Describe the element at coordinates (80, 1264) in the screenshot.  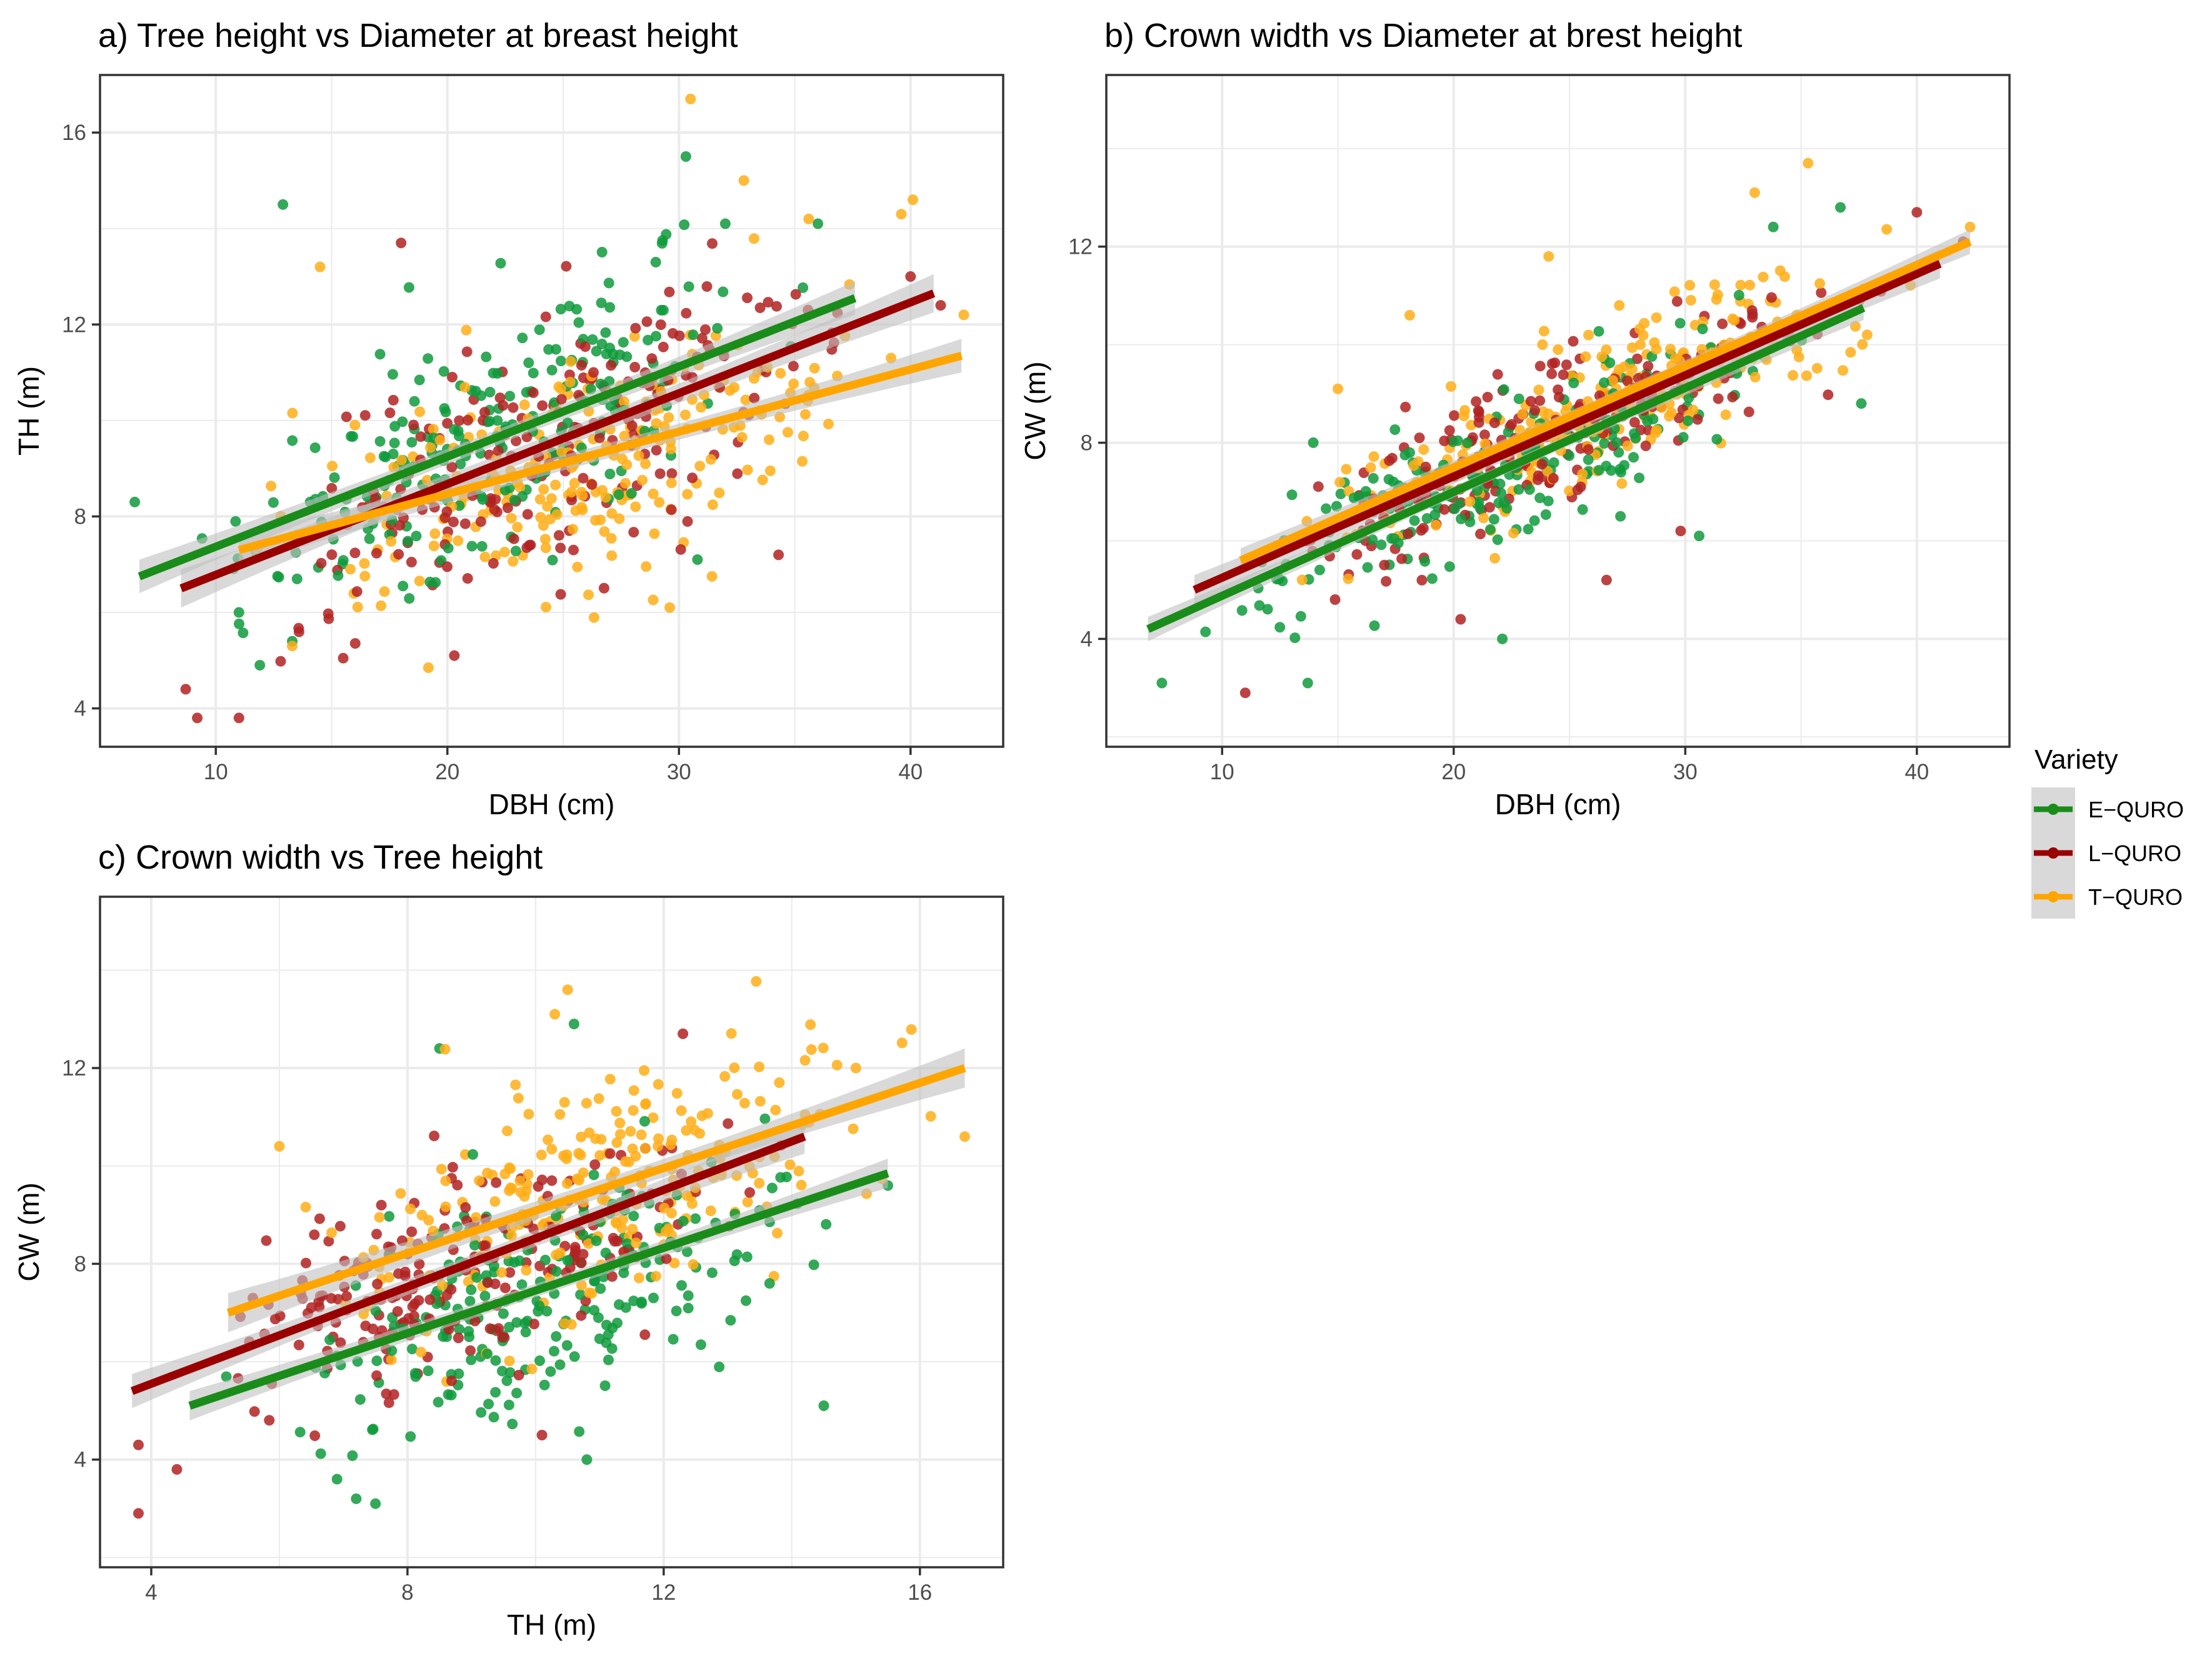
I see `y-tick-label: 8` at that location.